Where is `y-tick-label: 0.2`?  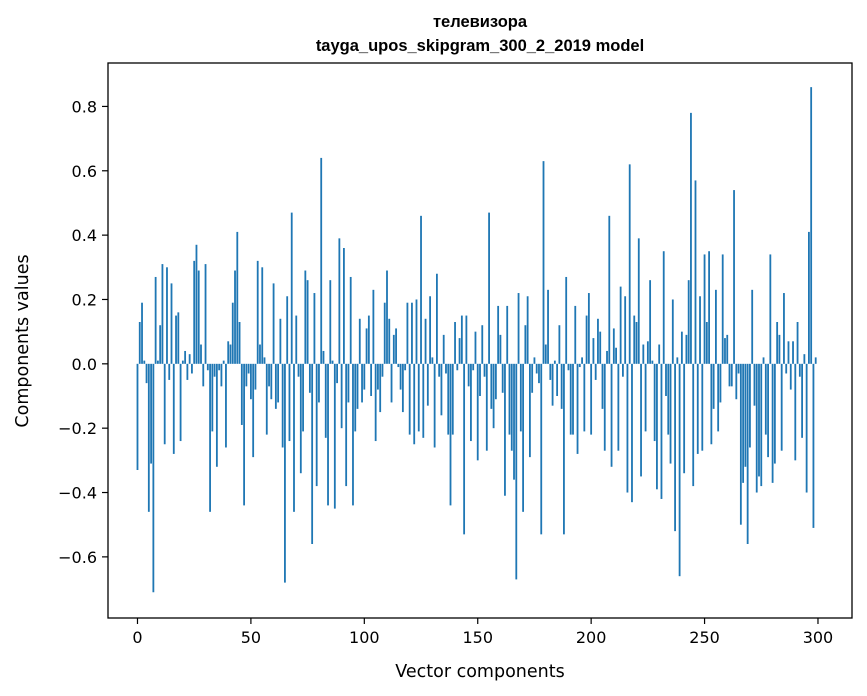
y-tick-label: 0.2 is located at coordinates (84, 299).